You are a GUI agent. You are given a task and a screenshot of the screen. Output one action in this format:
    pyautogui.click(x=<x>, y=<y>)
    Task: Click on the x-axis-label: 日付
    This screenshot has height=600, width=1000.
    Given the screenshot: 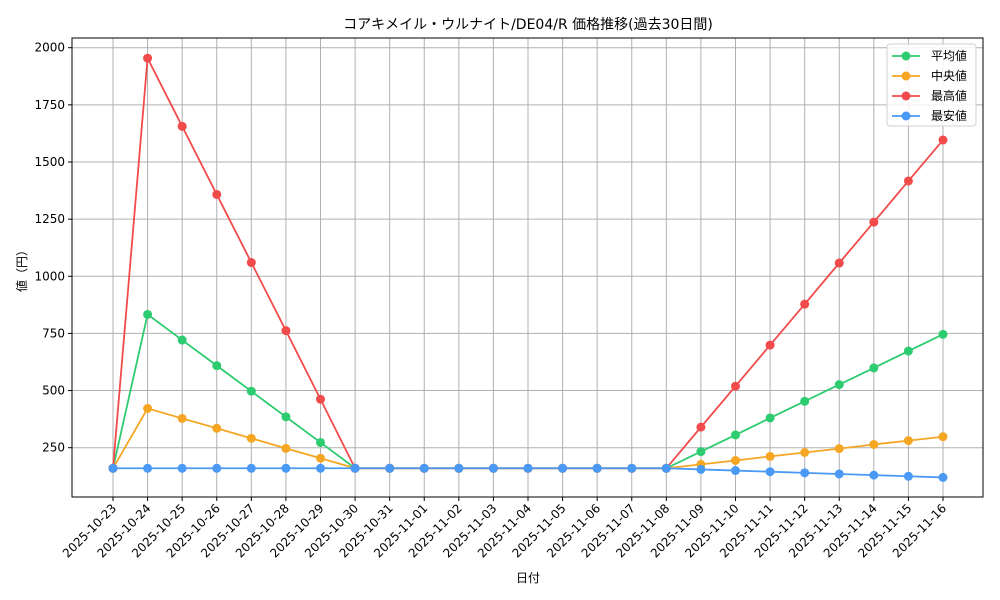 What is the action you would take?
    pyautogui.click(x=528, y=578)
    